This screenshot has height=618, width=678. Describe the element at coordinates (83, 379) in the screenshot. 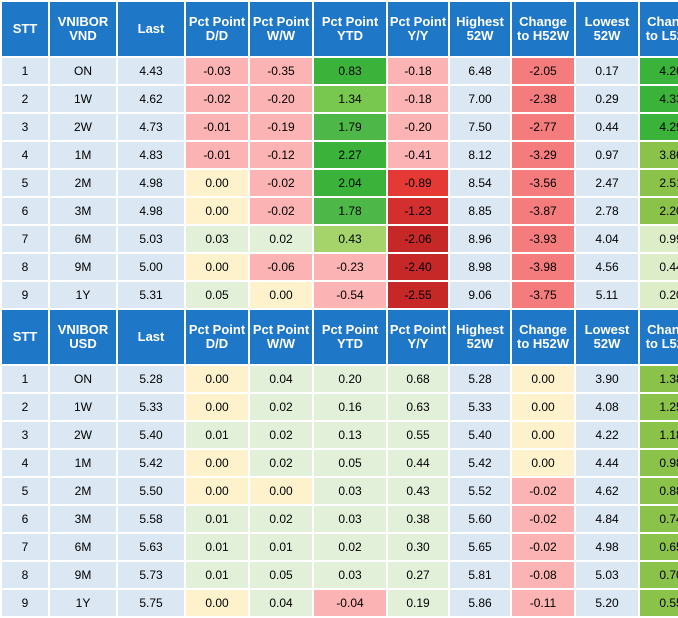

I see `usd-cell-tenor: ON` at that location.